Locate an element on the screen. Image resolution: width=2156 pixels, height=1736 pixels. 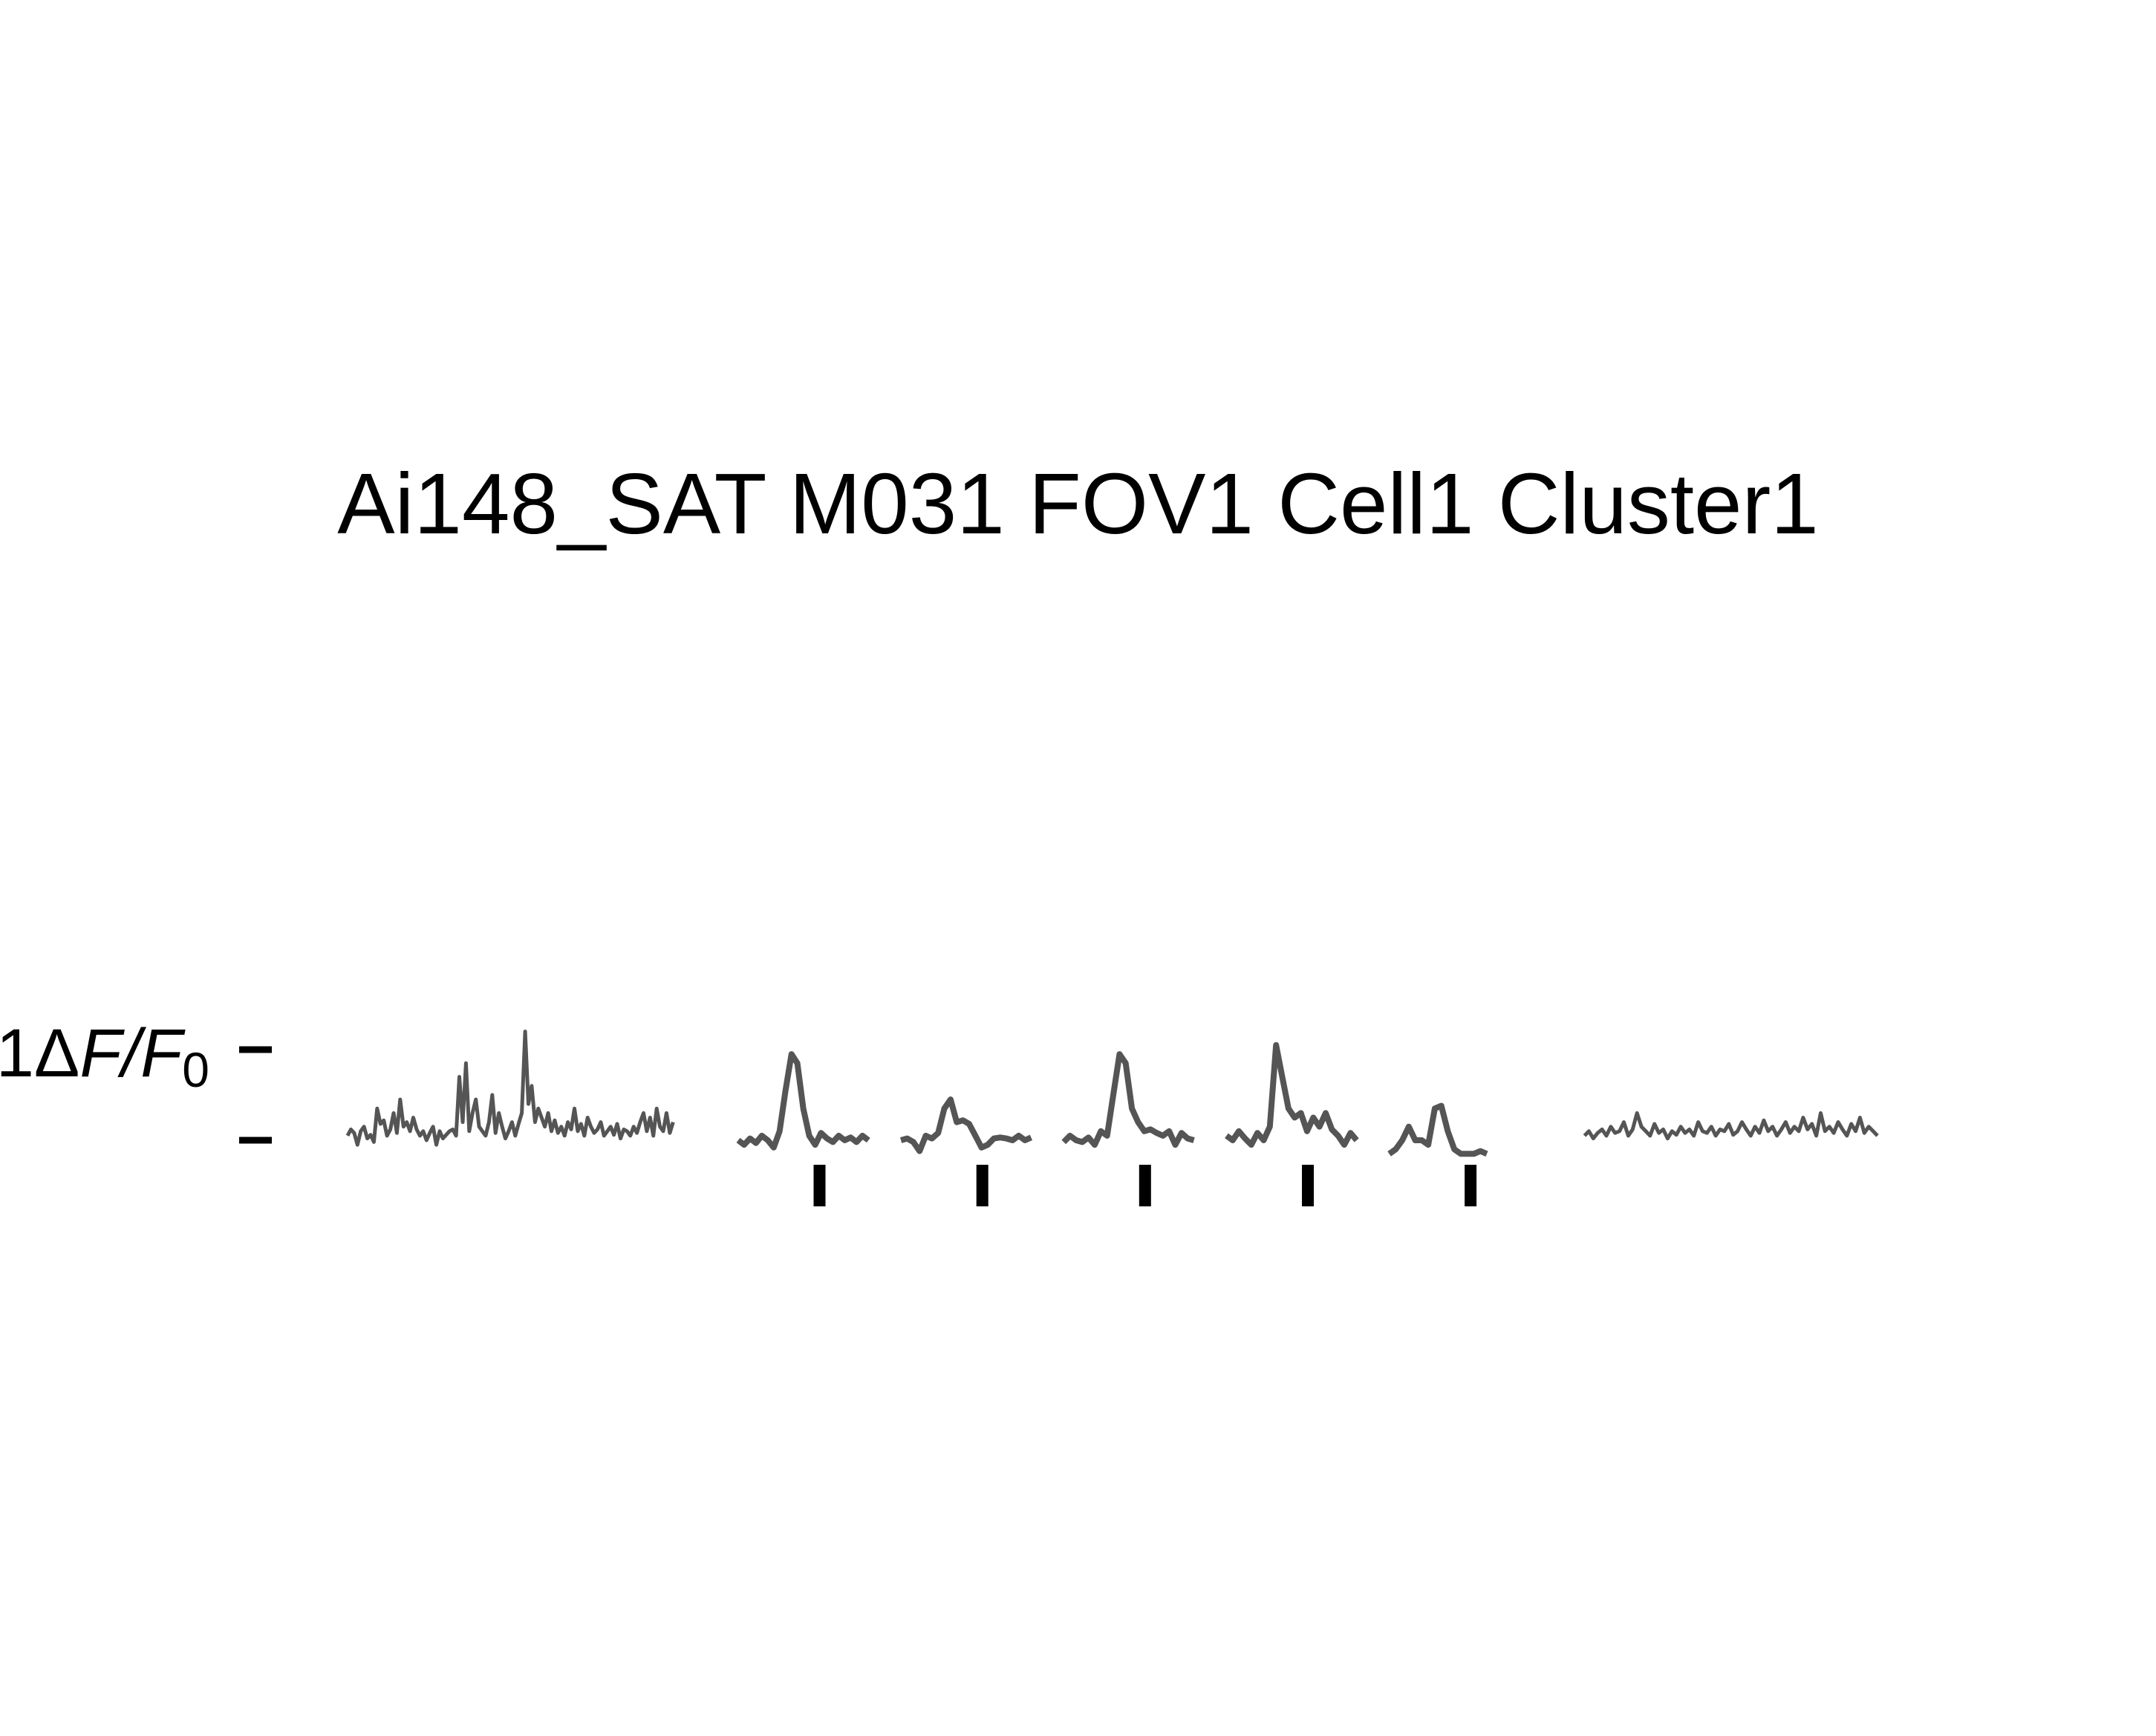
trace-spontaneous-pre is located at coordinates (510, 1088).